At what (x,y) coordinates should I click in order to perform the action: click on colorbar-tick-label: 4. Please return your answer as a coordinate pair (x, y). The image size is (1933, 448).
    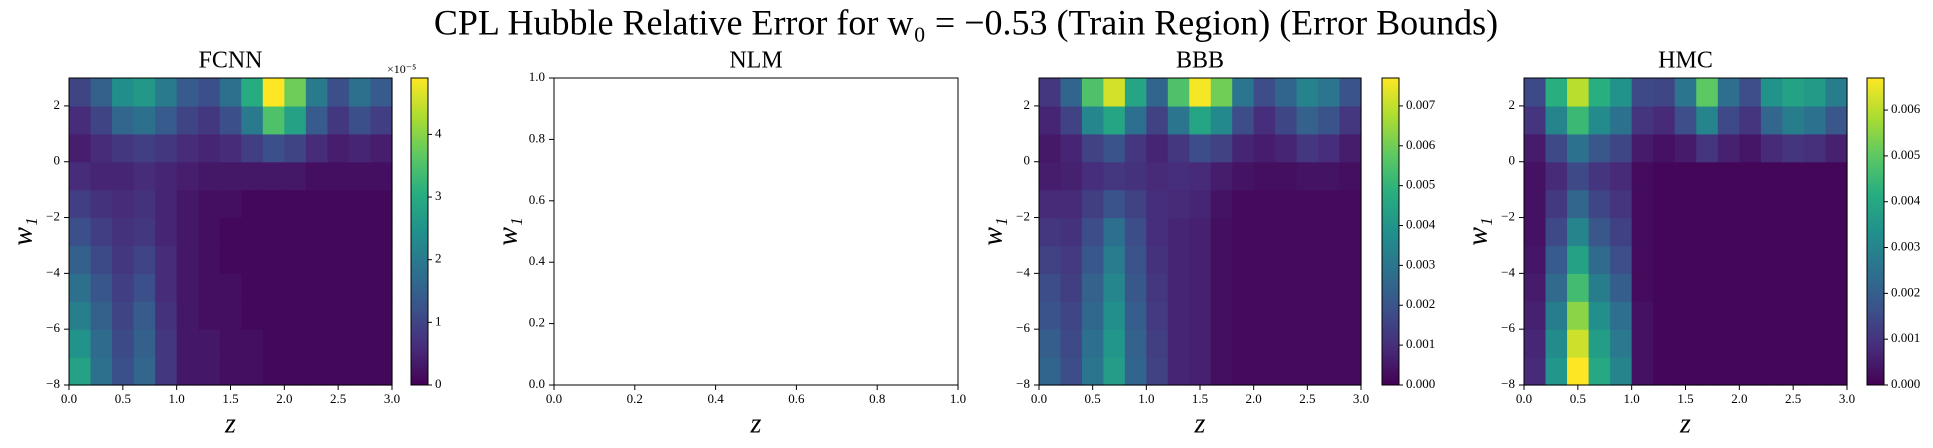
    Looking at the image, I should click on (438, 132).